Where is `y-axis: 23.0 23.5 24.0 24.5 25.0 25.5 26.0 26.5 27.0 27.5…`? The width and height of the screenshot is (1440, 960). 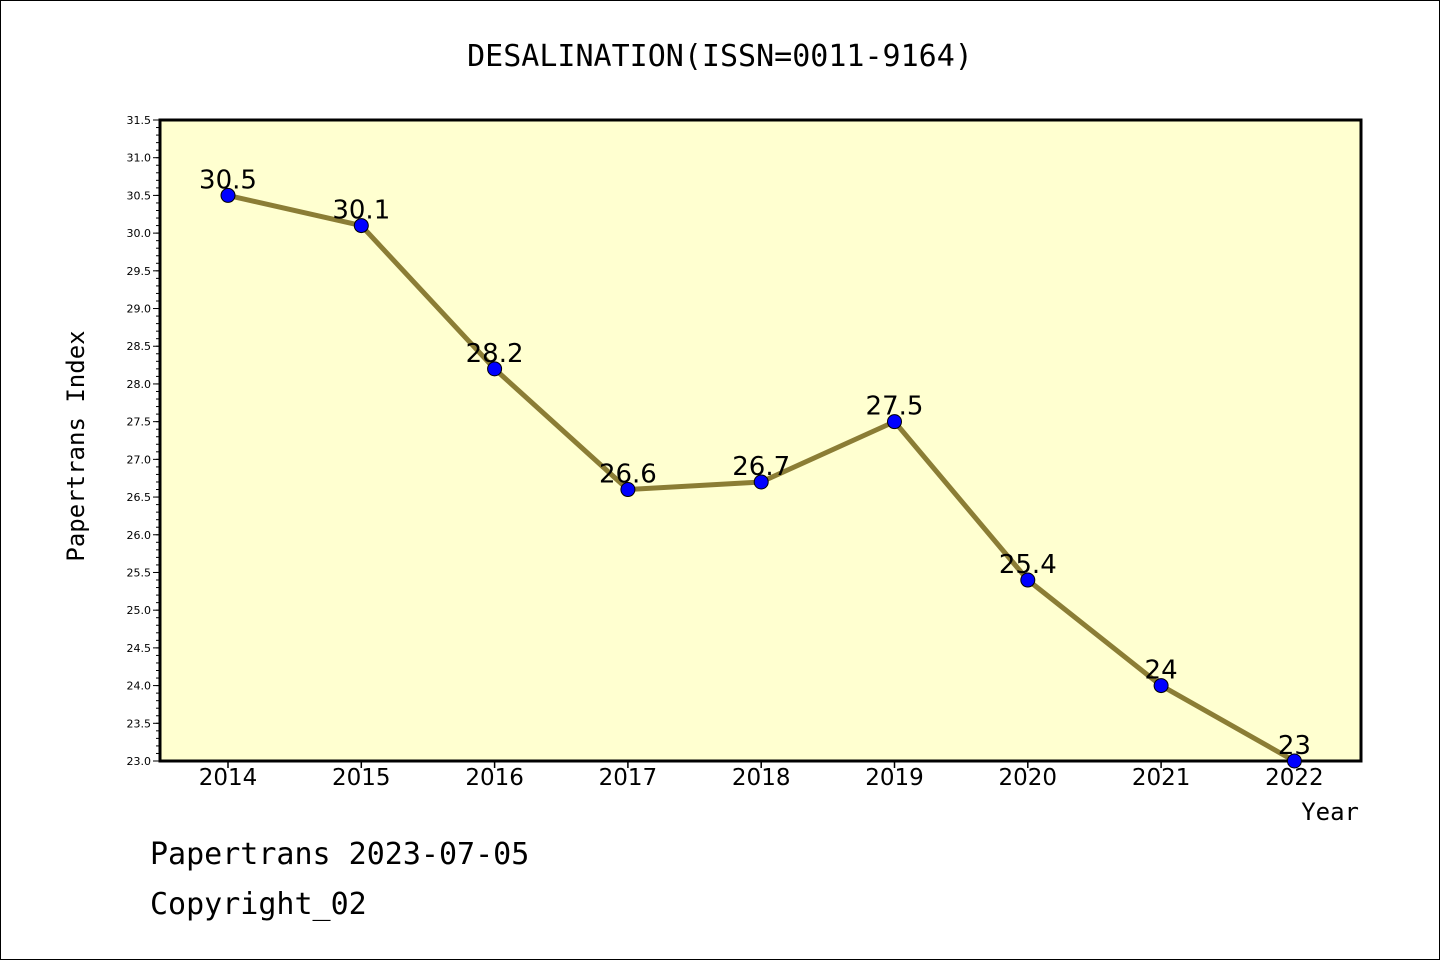
y-axis: 23.0 23.5 24.0 24.5 25.0 25.5 26.0 26.5 27.0 27.5… is located at coordinates (143, 441).